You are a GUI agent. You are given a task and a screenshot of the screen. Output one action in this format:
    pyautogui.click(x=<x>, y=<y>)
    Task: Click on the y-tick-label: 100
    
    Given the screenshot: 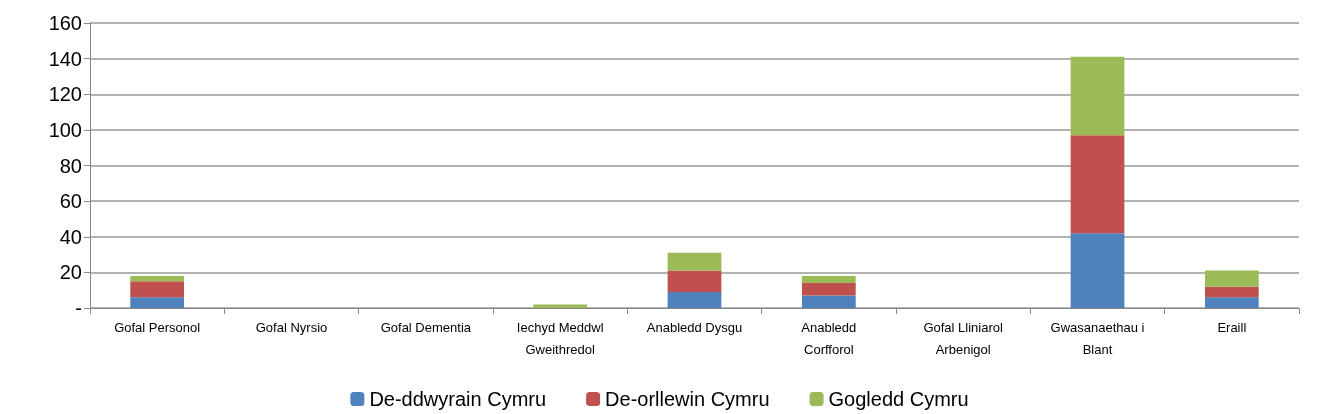 What is the action you would take?
    pyautogui.click(x=65, y=129)
    